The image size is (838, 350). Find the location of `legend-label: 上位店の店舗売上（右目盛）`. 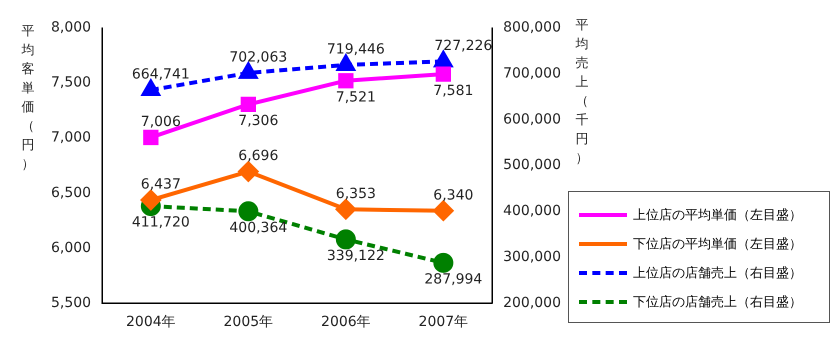

legend-label: 上位店の店舗売上（右目盛） is located at coordinates (717, 273).